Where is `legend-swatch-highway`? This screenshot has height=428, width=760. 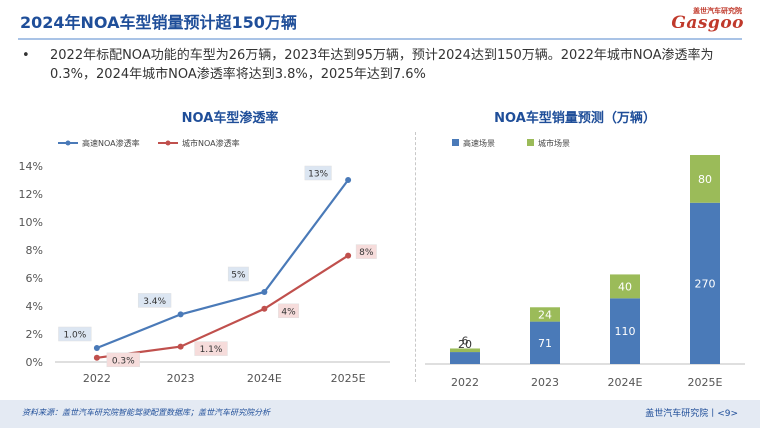
legend-swatch-highway is located at coordinates (455, 142).